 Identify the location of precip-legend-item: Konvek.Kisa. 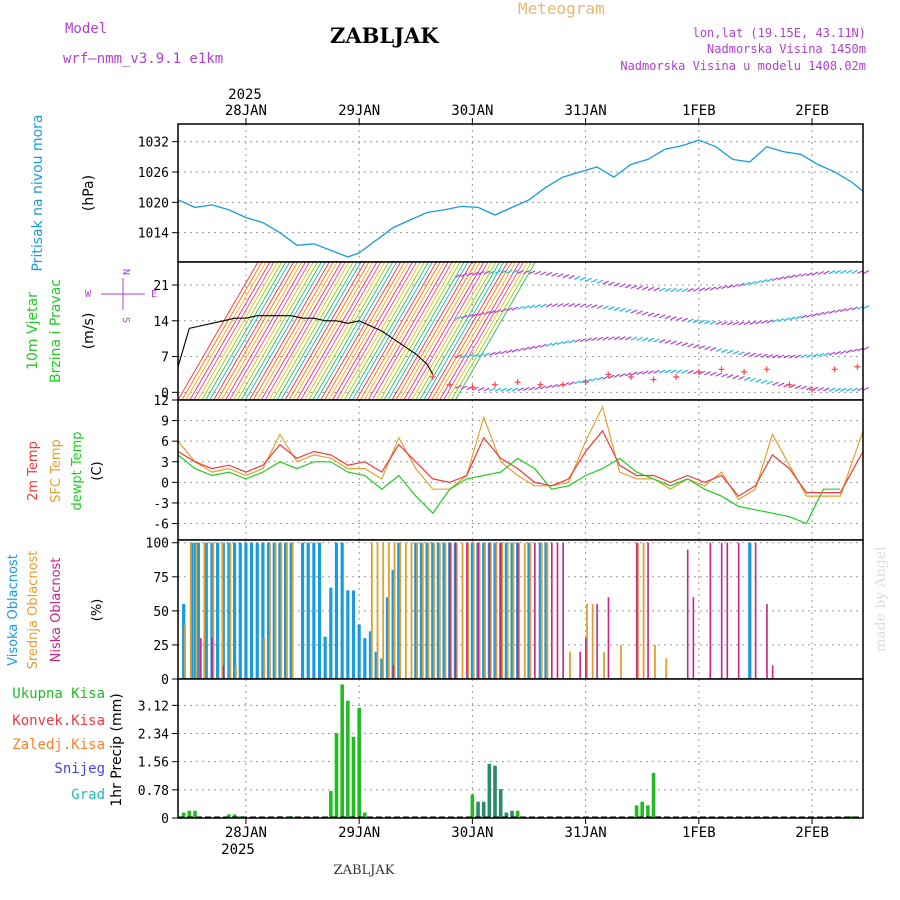
(58, 721).